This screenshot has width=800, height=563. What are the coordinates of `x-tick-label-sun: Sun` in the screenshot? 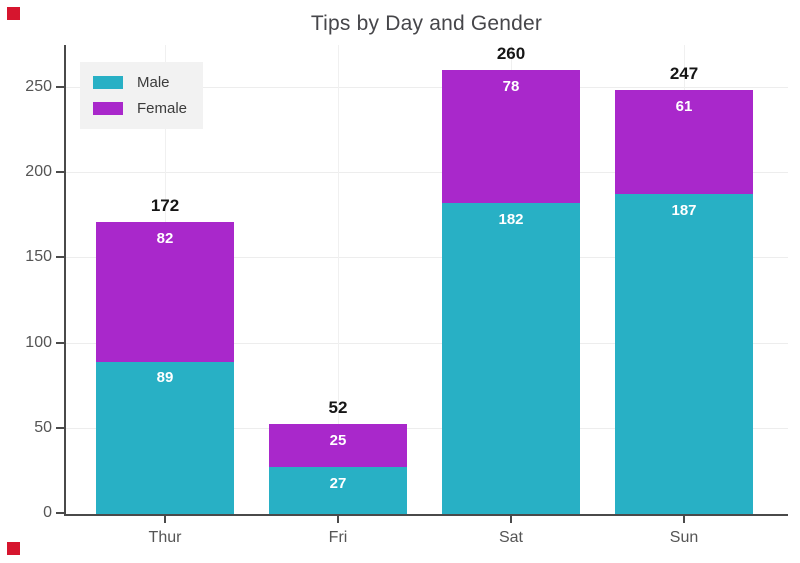 It's located at (684, 537).